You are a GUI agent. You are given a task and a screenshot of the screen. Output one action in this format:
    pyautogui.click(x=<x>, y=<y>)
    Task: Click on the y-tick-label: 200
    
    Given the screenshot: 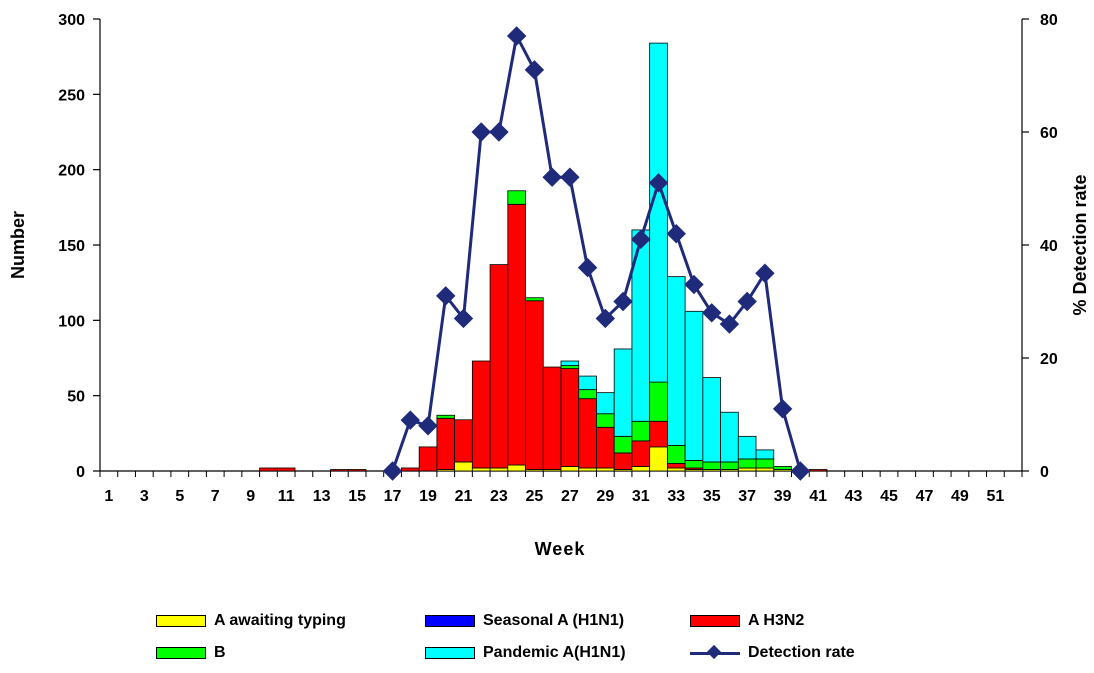 What is the action you would take?
    pyautogui.click(x=71, y=171)
    